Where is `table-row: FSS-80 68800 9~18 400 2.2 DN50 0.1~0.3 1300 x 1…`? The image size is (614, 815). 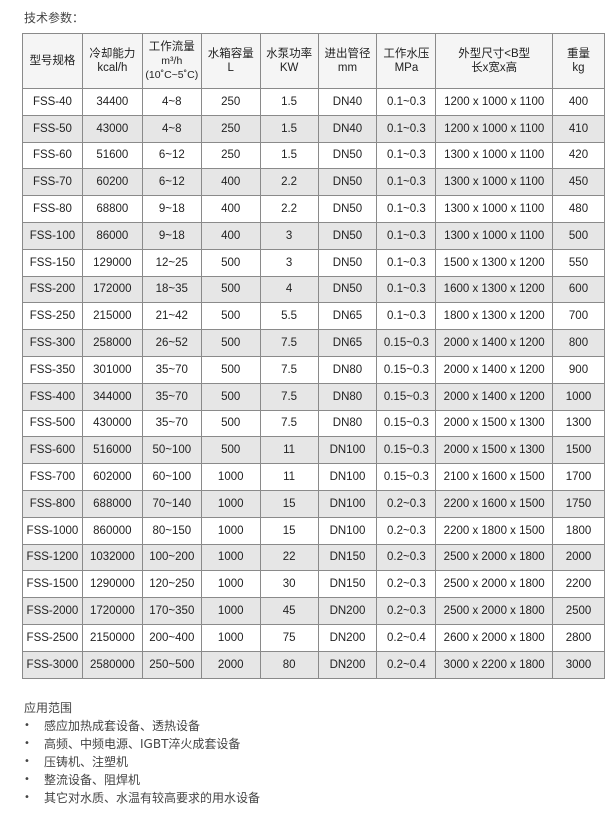 table-row: FSS-80 68800 9~18 400 2.2 DN50 0.1~0.3 1300 x 1… is located at coordinates (313, 209).